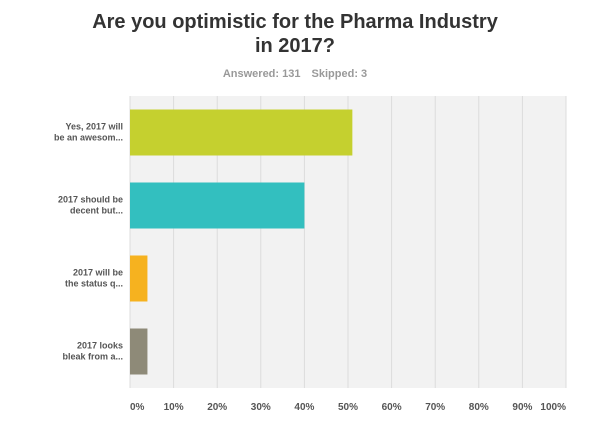  I want to click on x-tick-label: 0%, so click(137, 407).